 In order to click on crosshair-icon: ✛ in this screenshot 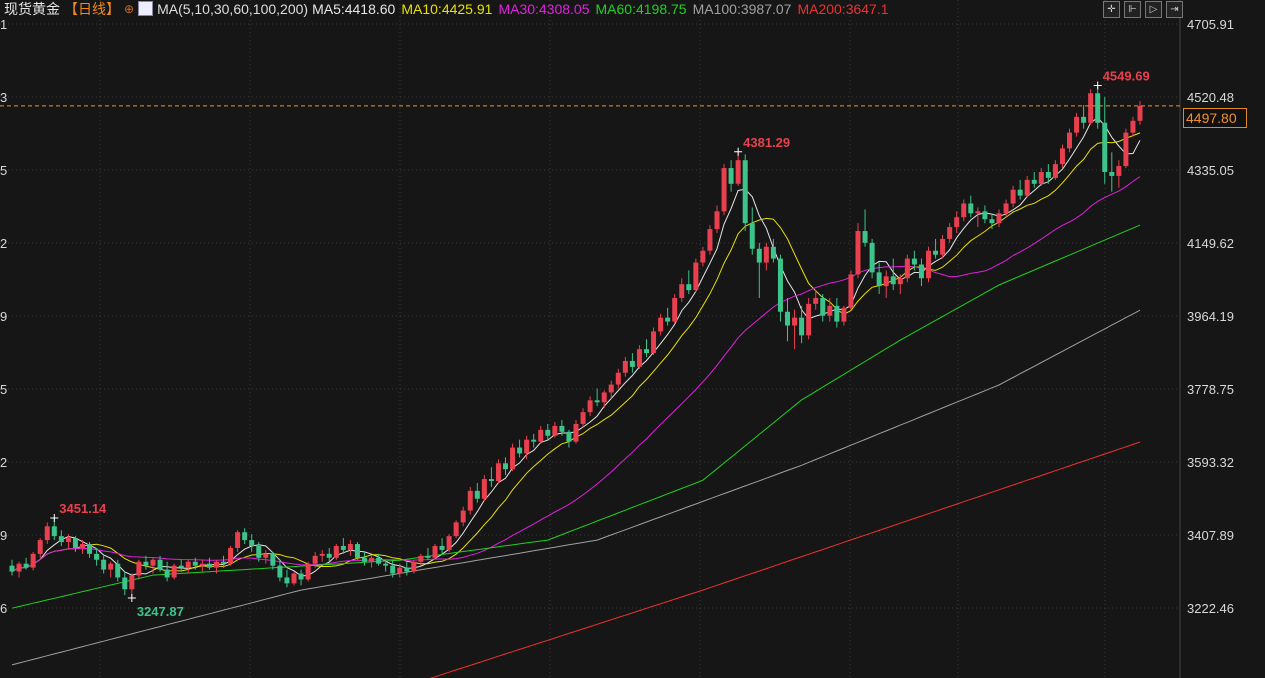, I will do `click(1111, 9)`.